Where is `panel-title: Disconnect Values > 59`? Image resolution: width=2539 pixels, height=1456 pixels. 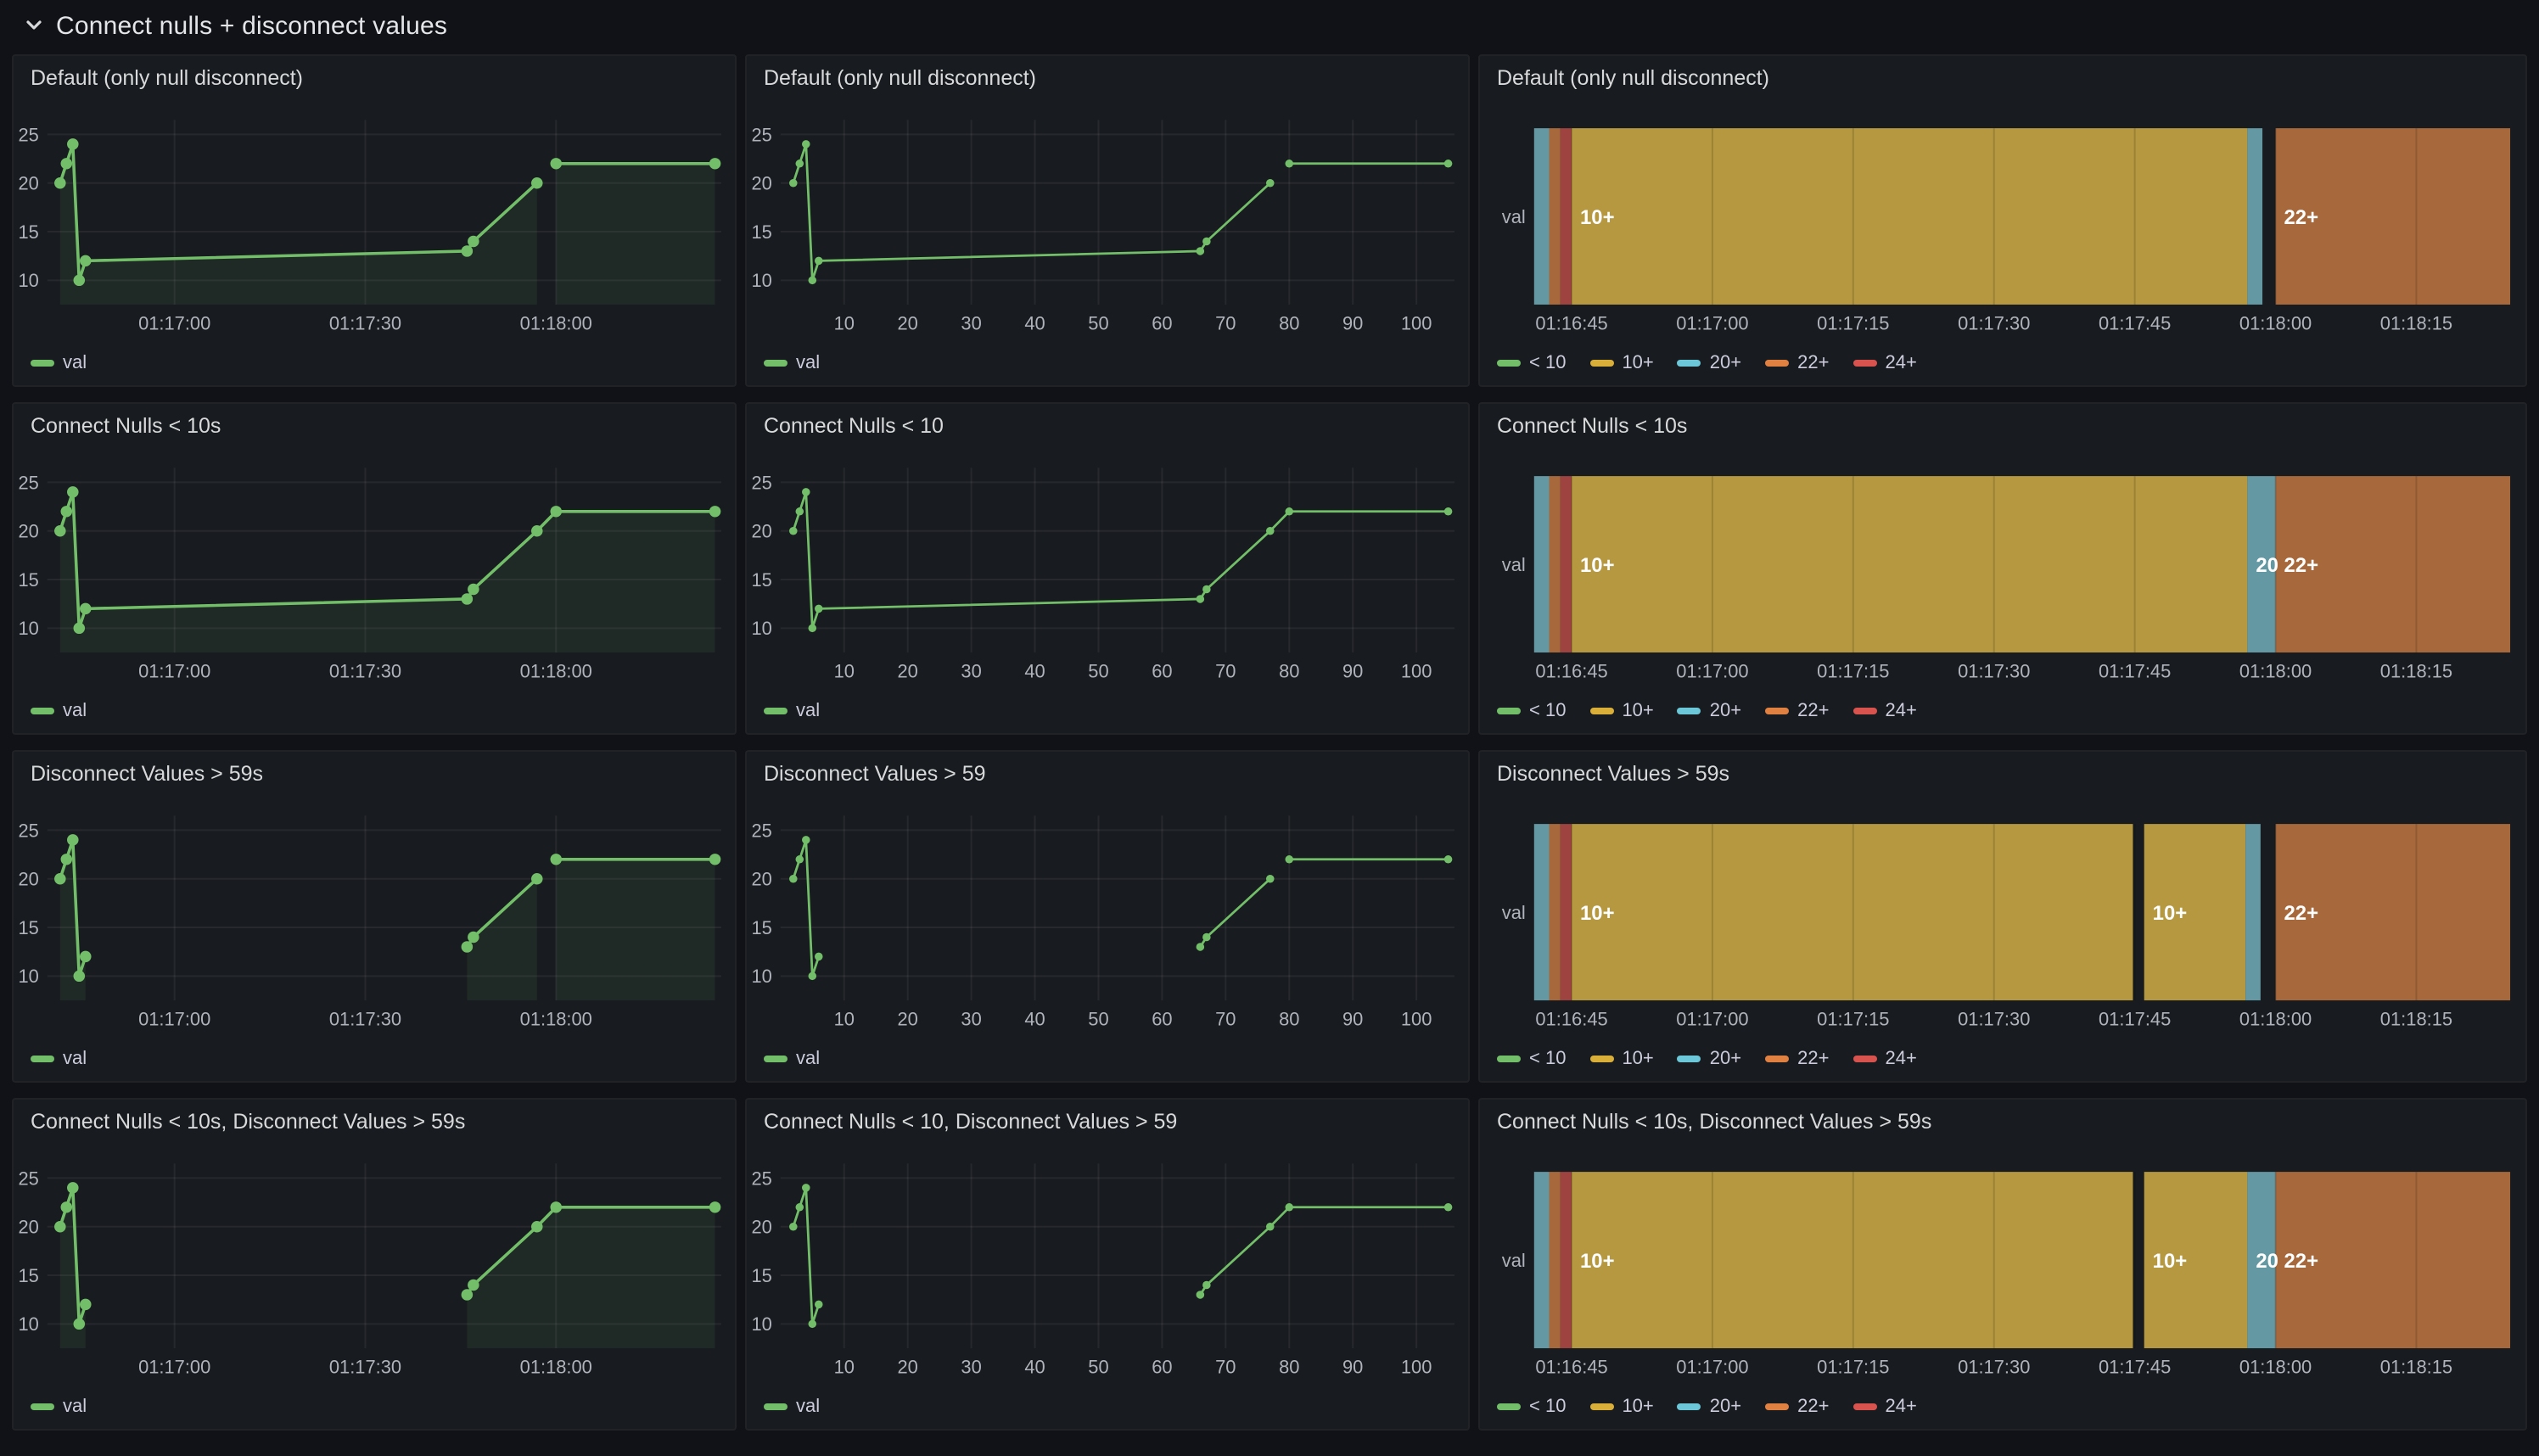 panel-title: Disconnect Values > 59 is located at coordinates (875, 774).